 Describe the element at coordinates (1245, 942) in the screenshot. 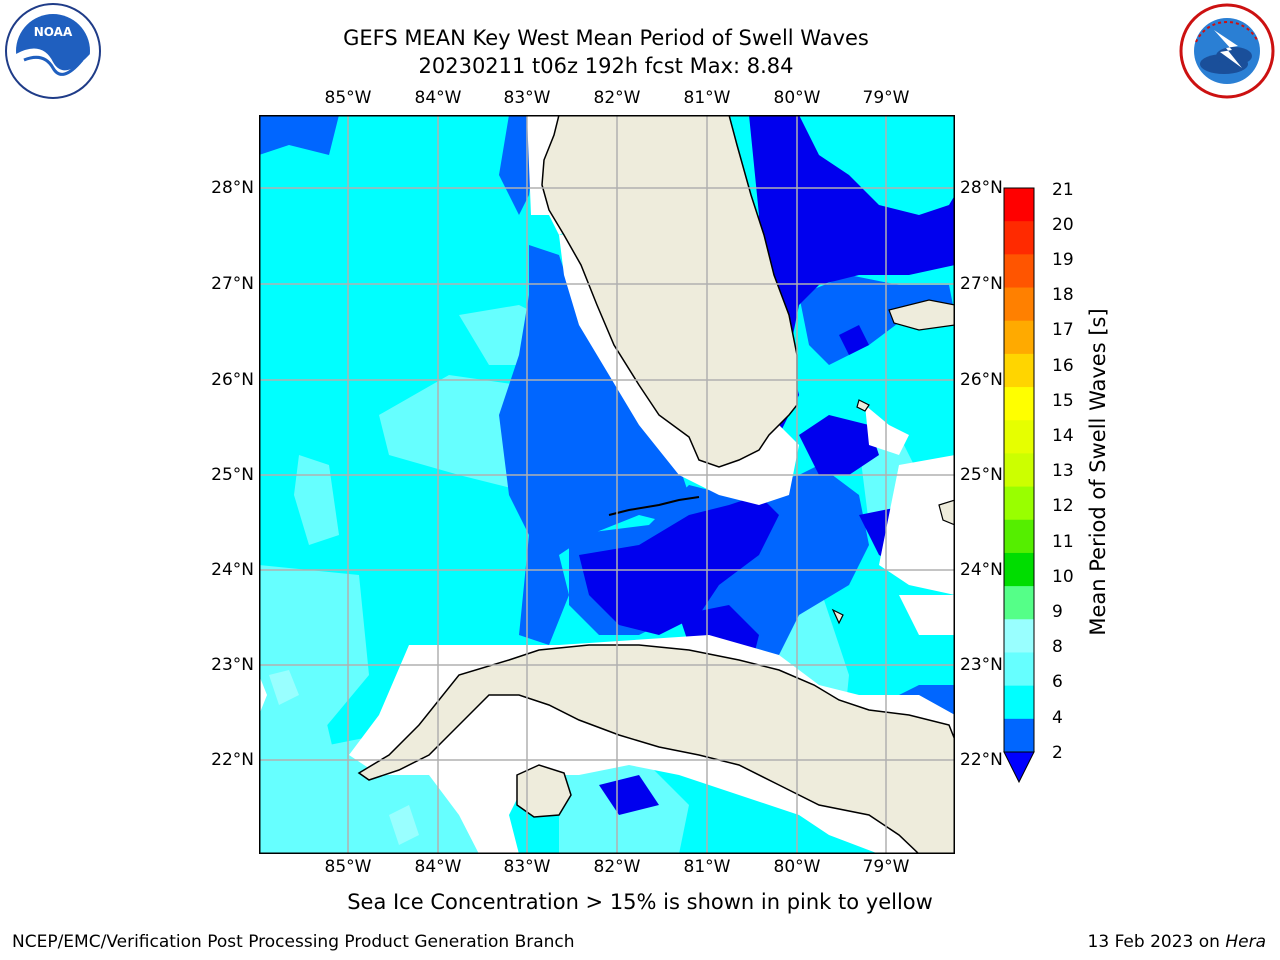

I see `footer-host: Hera` at that location.